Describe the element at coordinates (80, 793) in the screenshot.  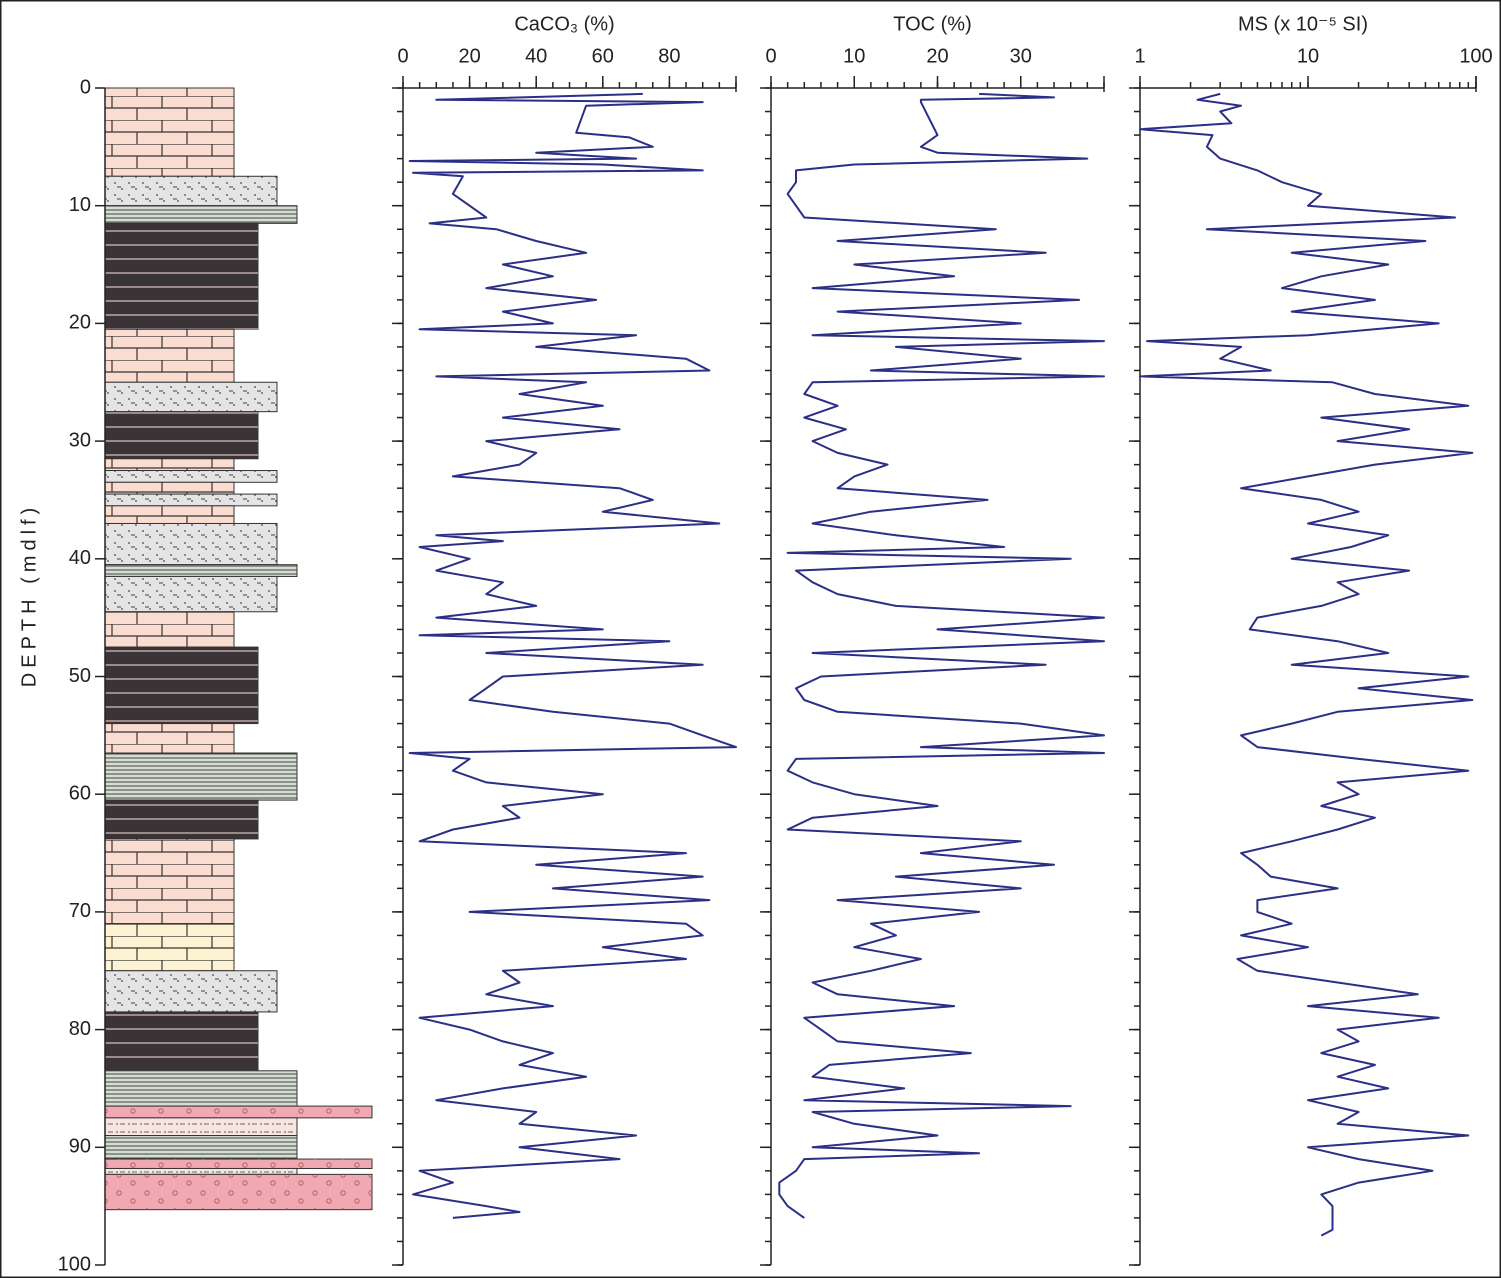
I see `y-tick-label: 60` at that location.